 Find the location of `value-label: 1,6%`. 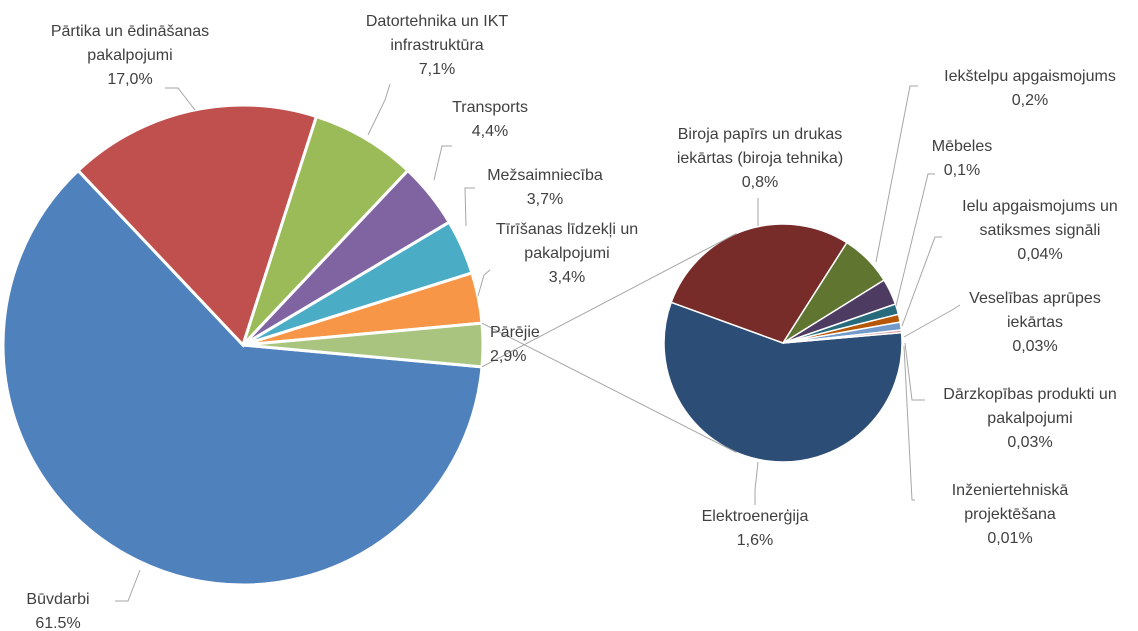

value-label: 1,6% is located at coordinates (755, 540).